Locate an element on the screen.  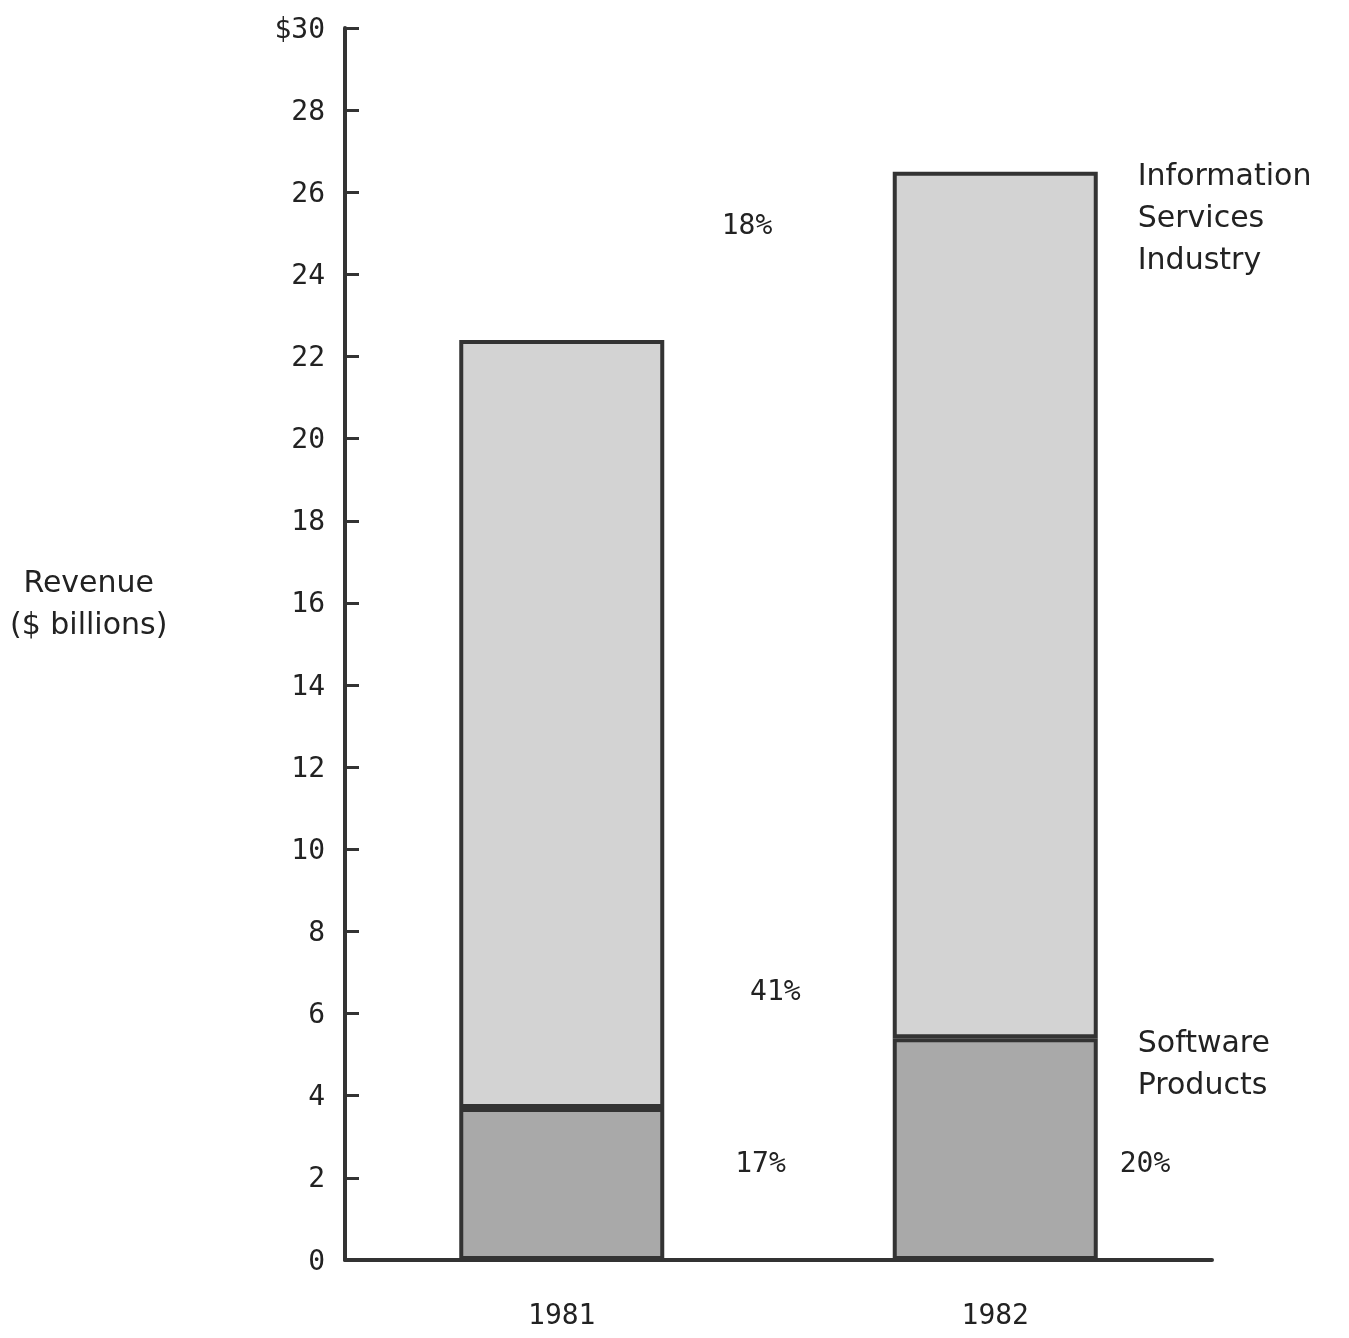
y-tick-label: 18 is located at coordinates (308, 521).